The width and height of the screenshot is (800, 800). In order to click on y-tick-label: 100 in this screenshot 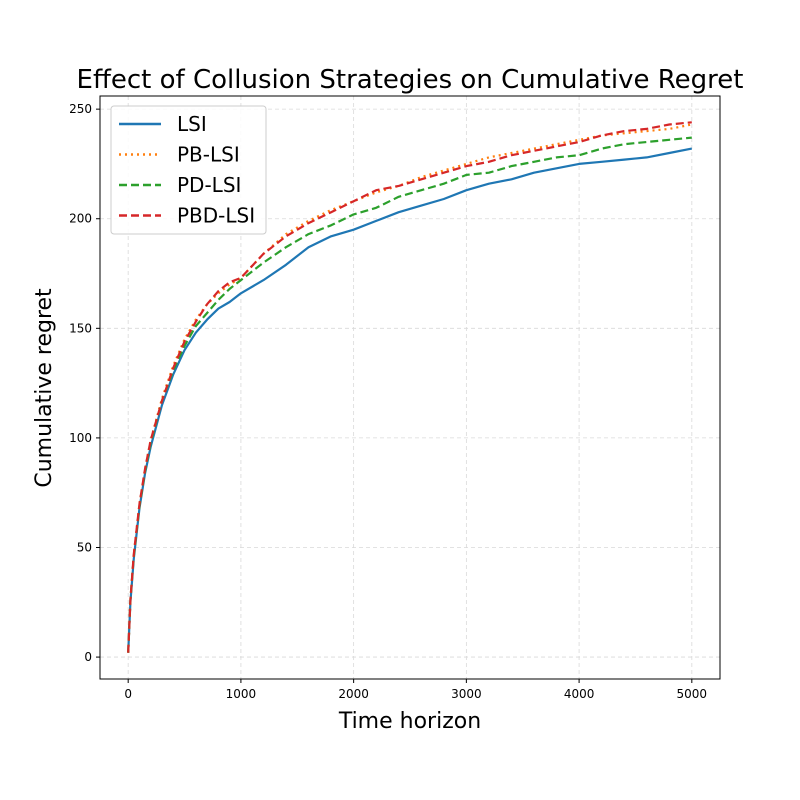, I will do `click(80, 438)`.